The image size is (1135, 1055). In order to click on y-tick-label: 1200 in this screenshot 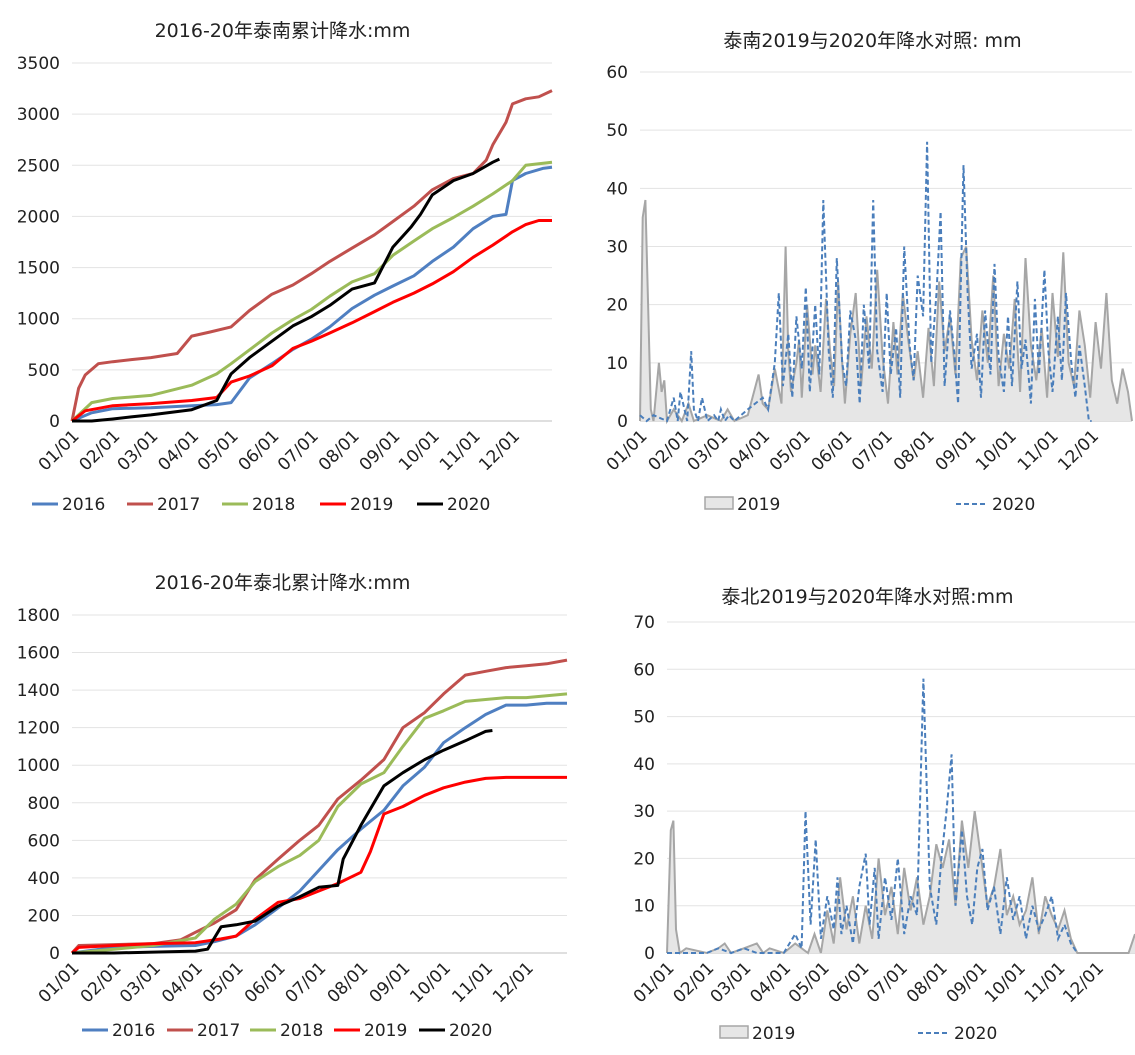, I will do `click(38, 729)`.